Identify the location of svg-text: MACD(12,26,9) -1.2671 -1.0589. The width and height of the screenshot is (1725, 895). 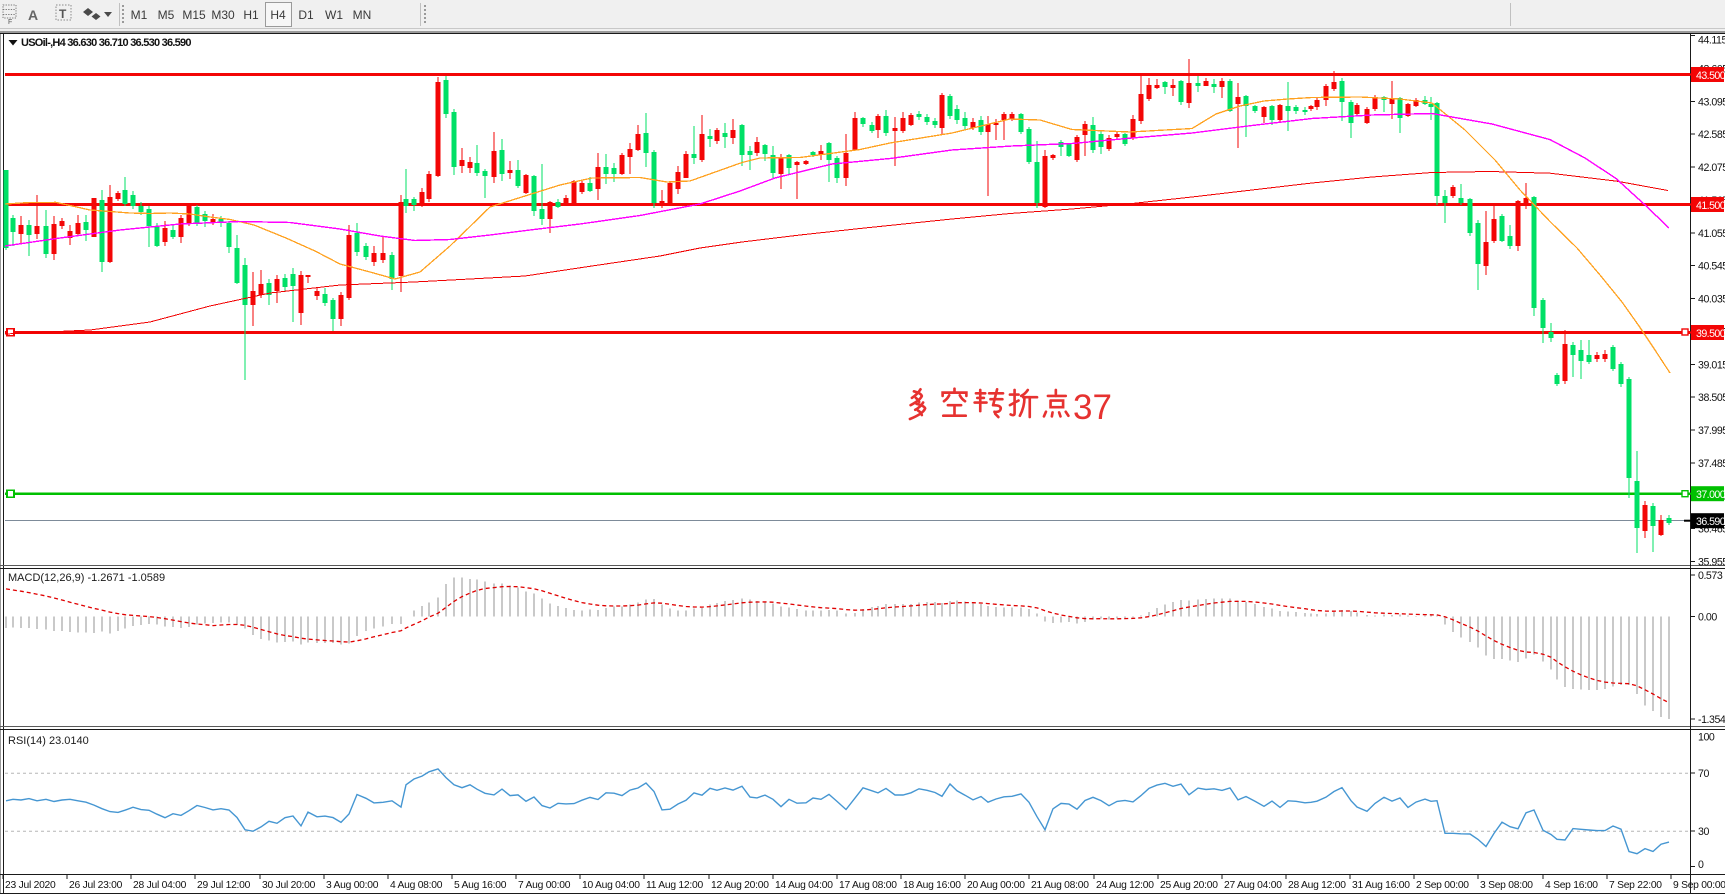
(86, 578).